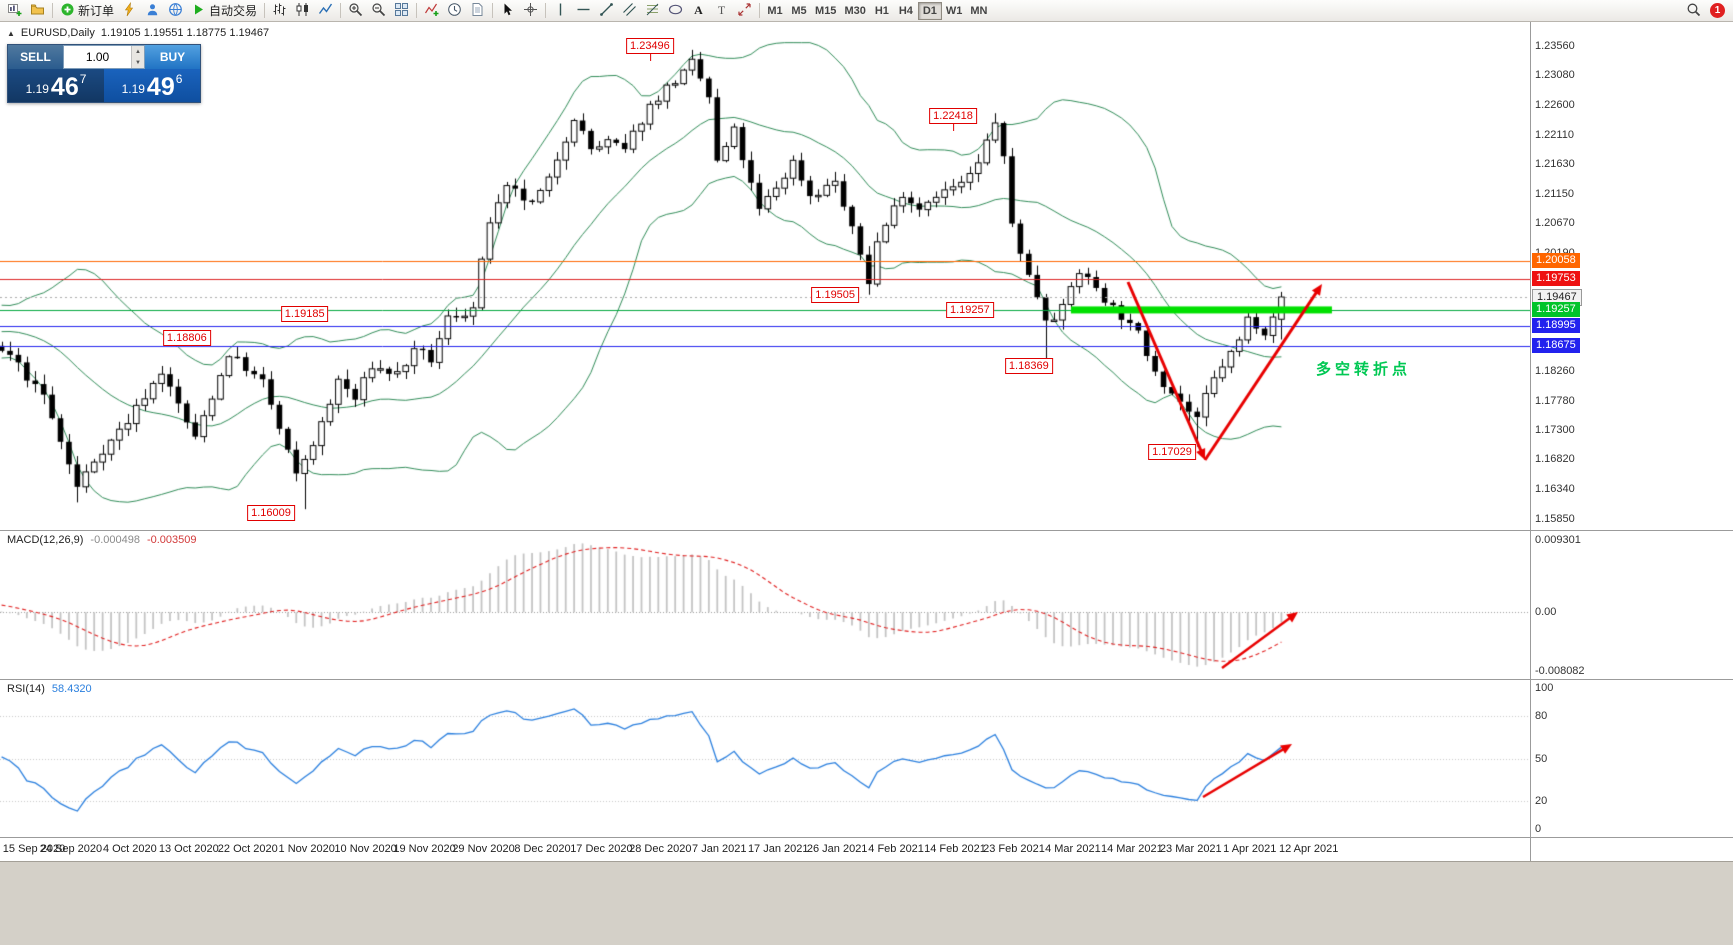 This screenshot has width=1733, height=945. I want to click on date-axis-label: 4 Oct 2020, so click(129, 849).